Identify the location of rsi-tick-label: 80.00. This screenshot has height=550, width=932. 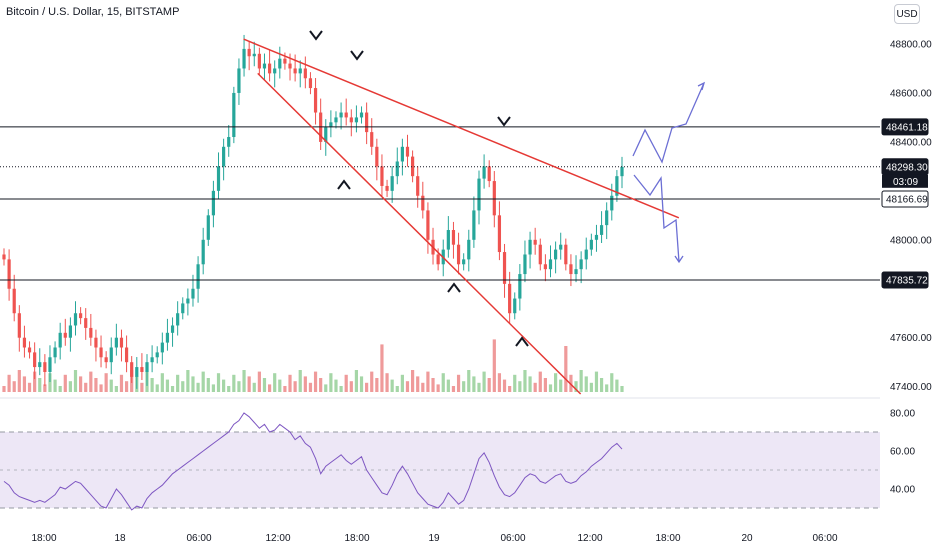
(902, 414).